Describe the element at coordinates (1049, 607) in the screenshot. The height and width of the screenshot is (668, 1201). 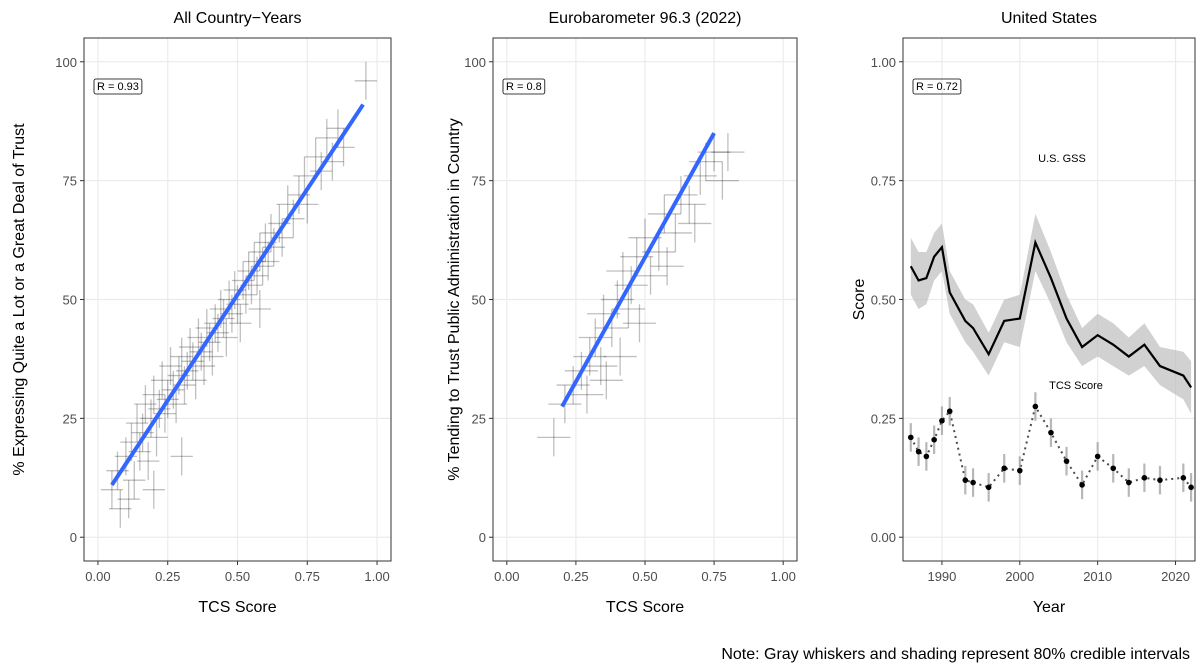
I see `x-axis-title: Year` at that location.